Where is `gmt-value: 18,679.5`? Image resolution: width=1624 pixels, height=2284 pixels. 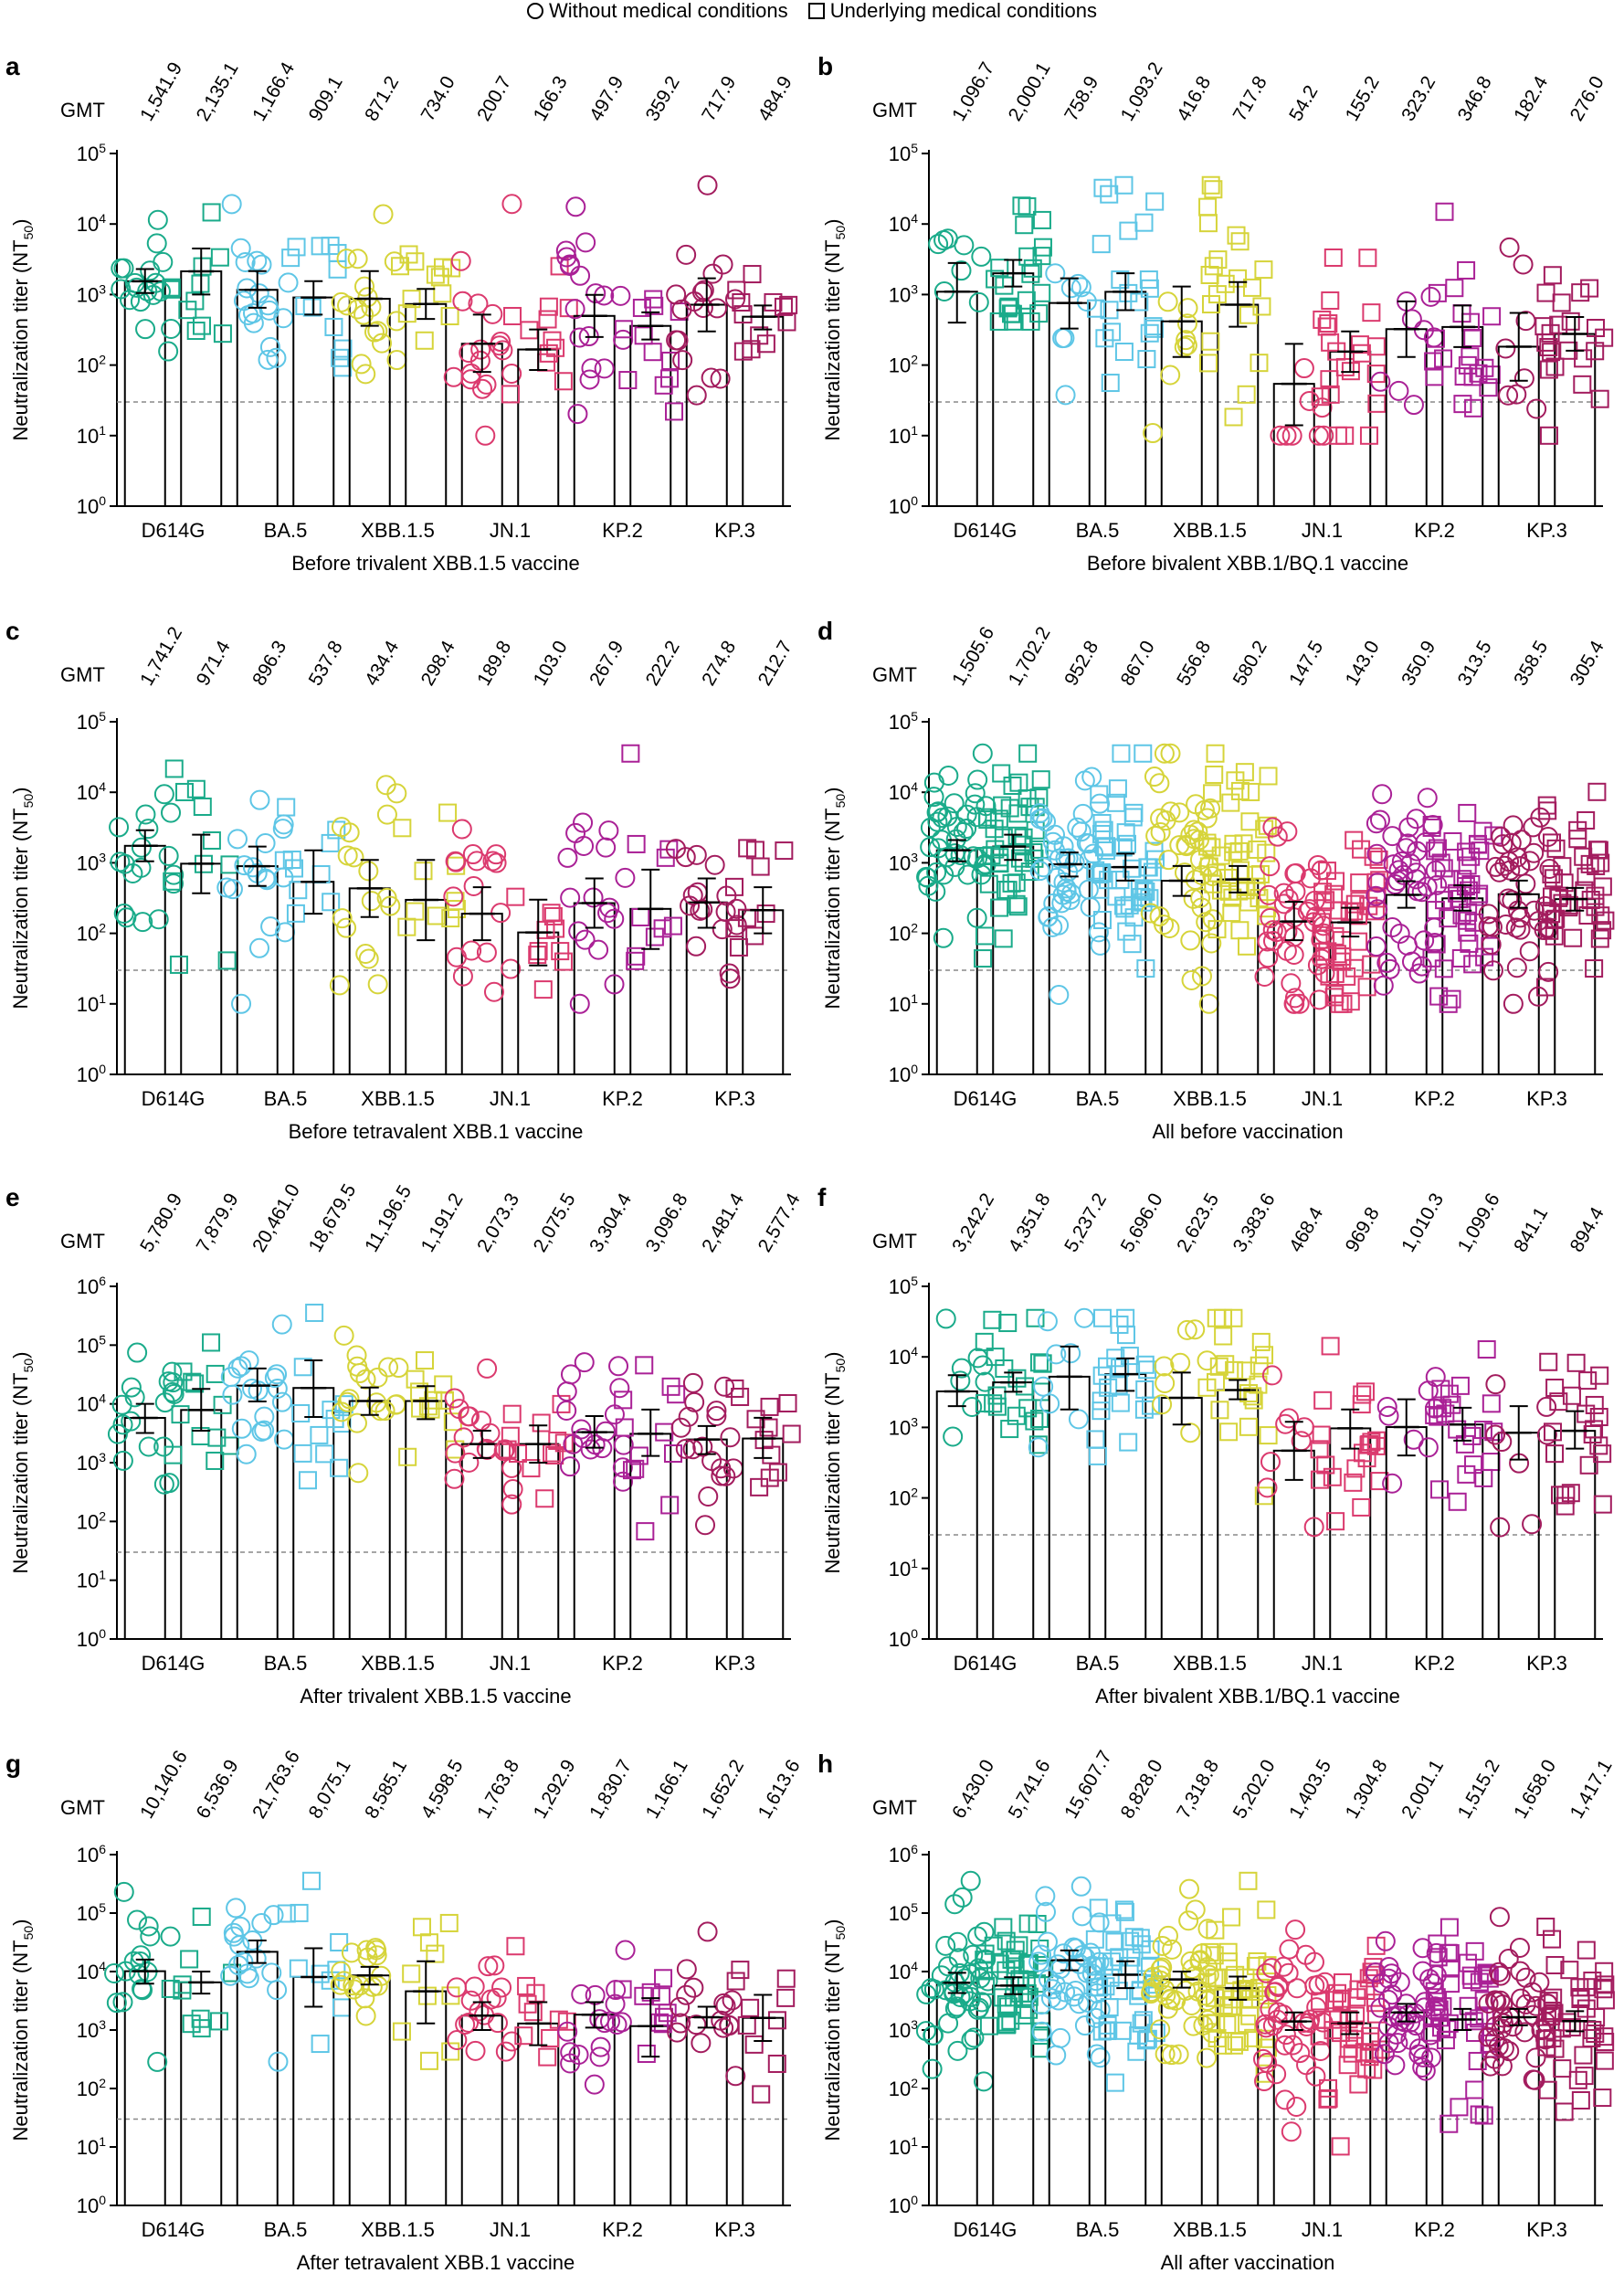 gmt-value: 18,679.5 is located at coordinates (333, 1217).